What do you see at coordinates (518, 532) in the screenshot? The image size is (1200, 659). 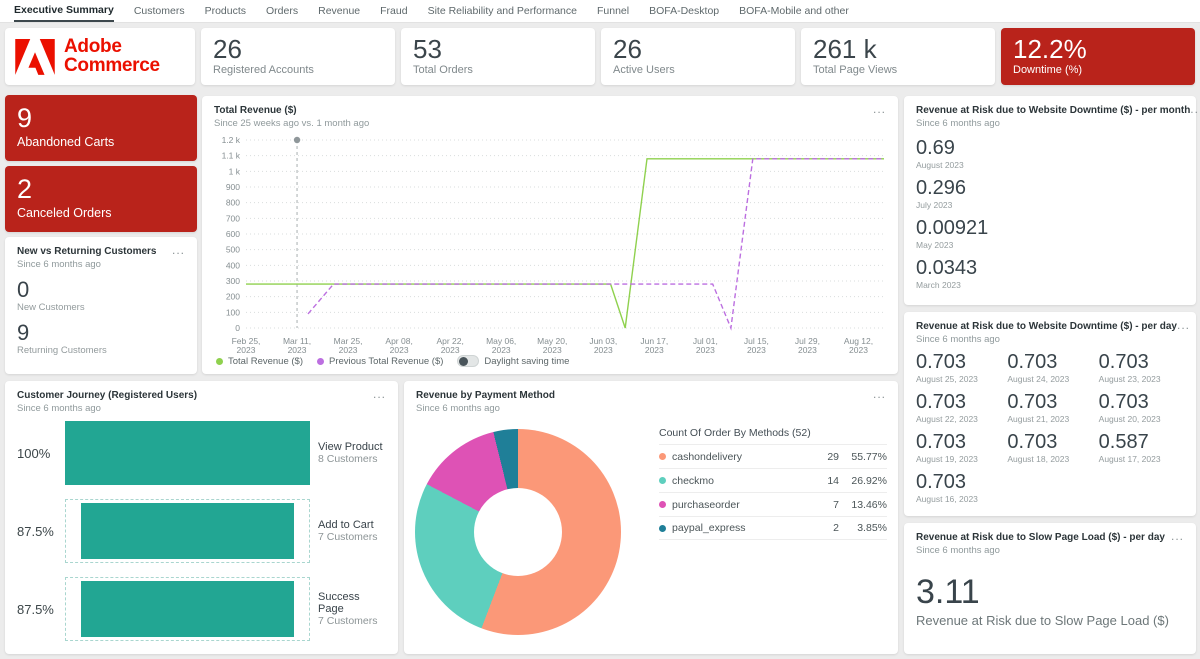 I see `payment-donut-chart` at bounding box center [518, 532].